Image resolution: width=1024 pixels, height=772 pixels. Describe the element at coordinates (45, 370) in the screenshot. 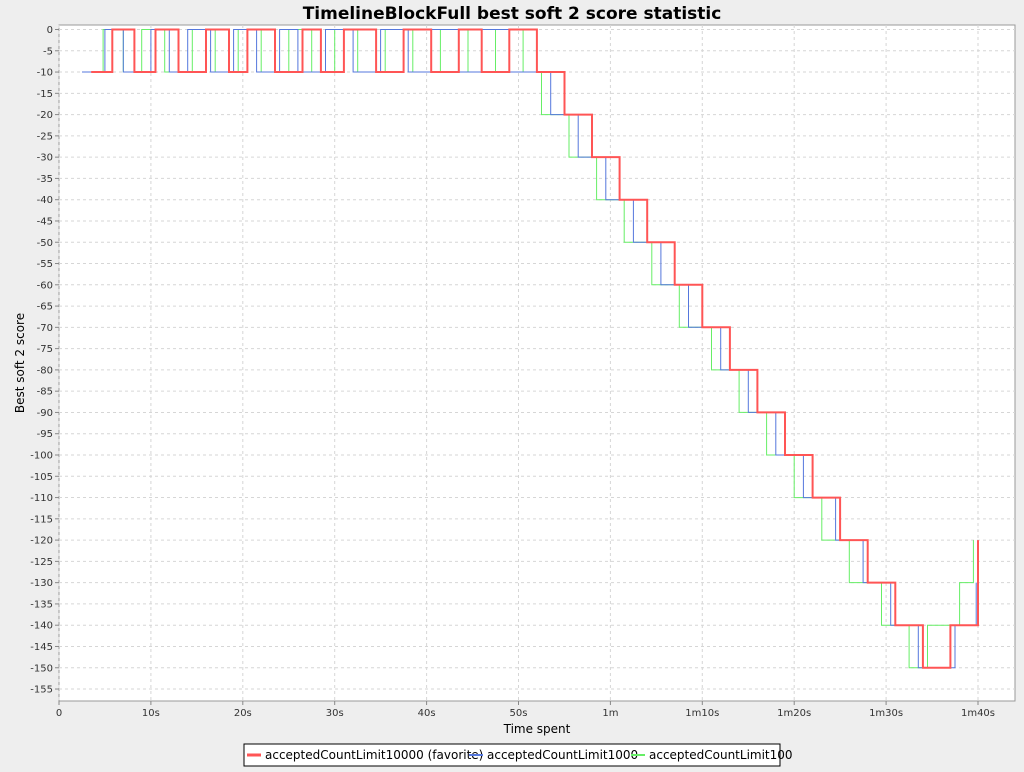

I see `y-tick-label: -80` at that location.